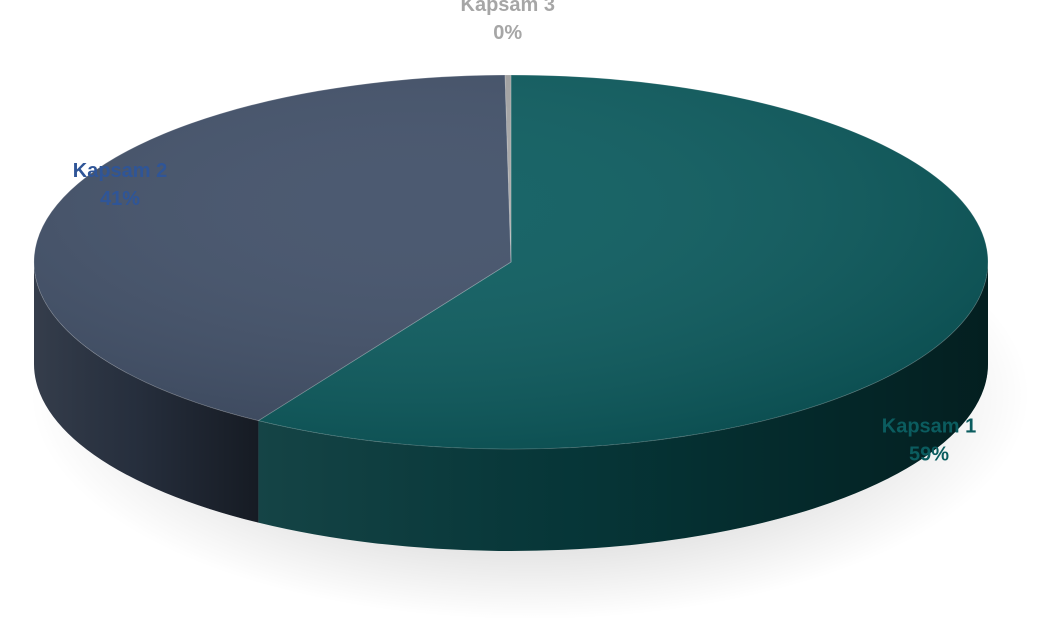 Image resolution: width=1049 pixels, height=626 pixels. I want to click on slice-label-percent: 41%, so click(120, 199).